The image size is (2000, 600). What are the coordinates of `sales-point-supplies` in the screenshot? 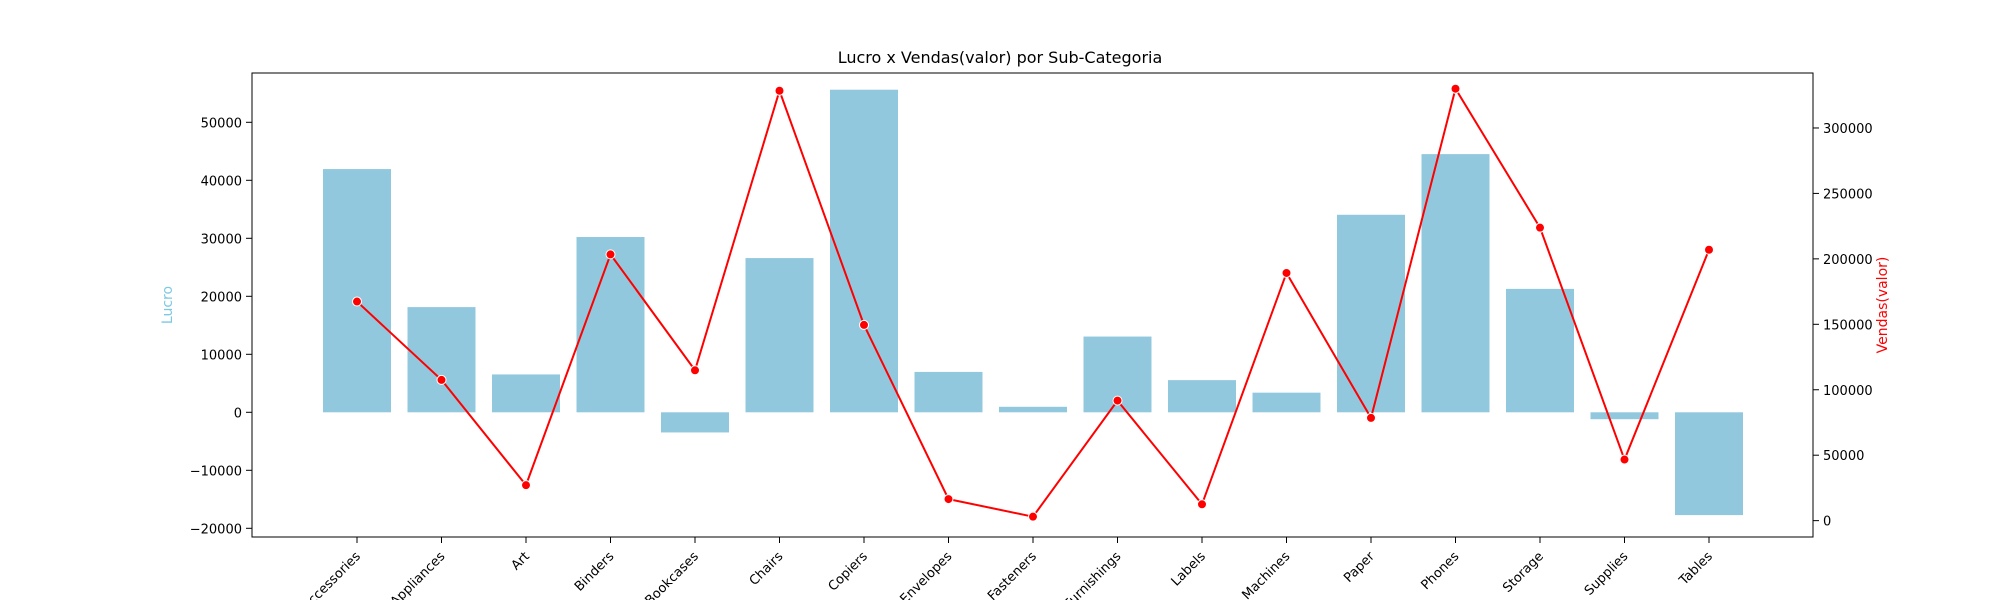 It's located at (1624, 459).